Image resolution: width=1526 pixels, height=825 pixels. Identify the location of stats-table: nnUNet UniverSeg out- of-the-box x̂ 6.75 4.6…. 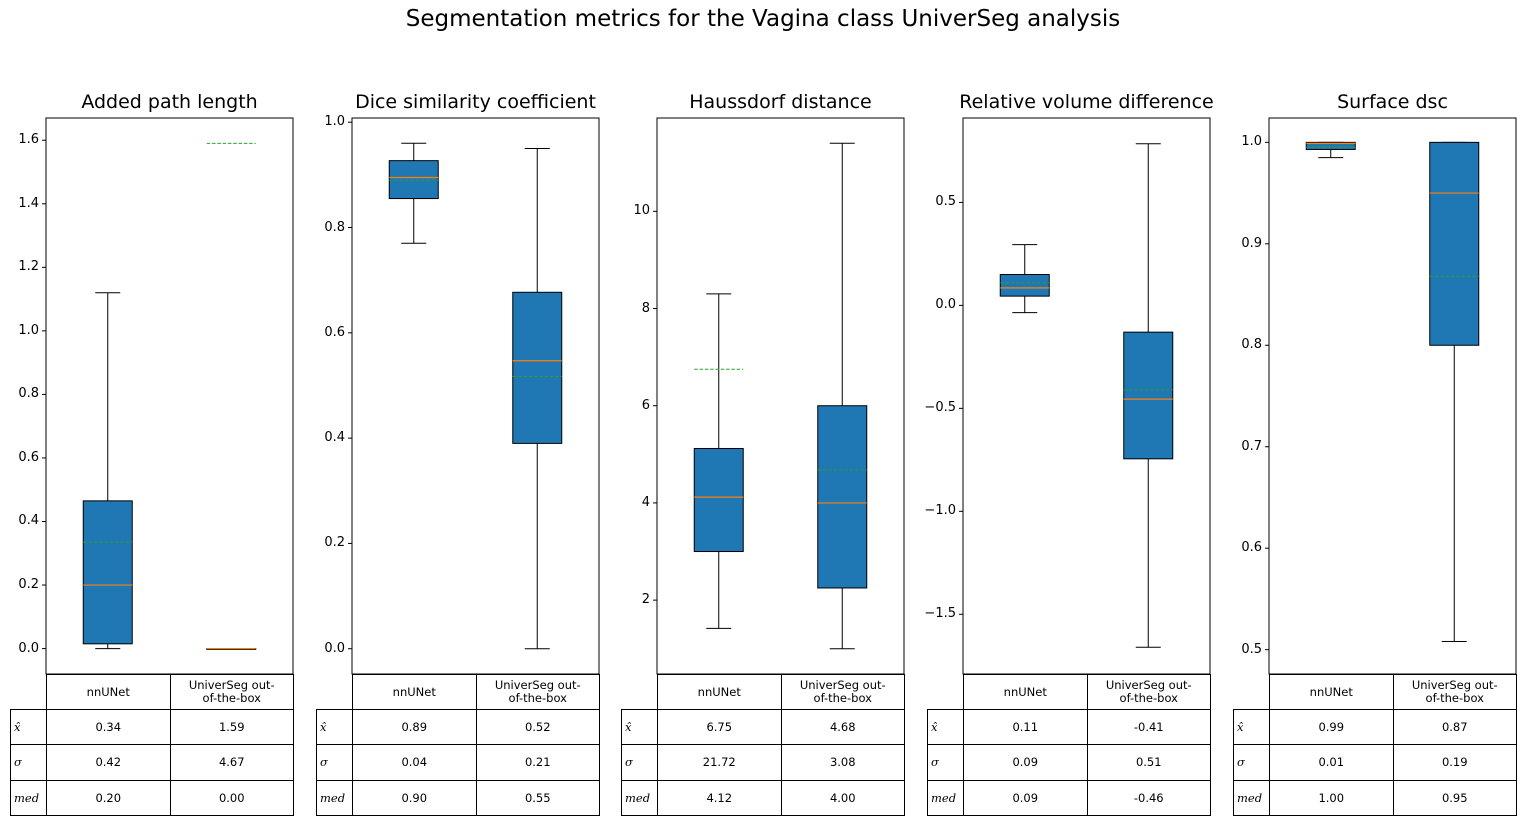
(763, 745).